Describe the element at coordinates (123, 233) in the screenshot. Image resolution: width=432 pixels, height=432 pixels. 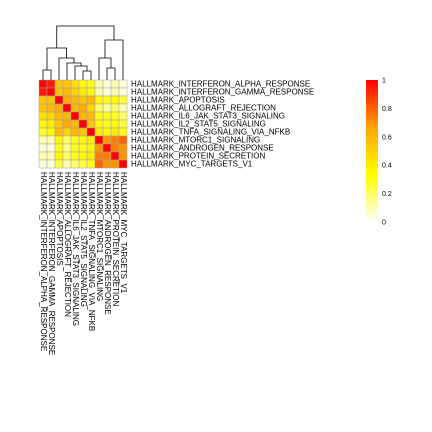
I see `column-label: HALLMARK_MYC_TARGETS_V1` at that location.